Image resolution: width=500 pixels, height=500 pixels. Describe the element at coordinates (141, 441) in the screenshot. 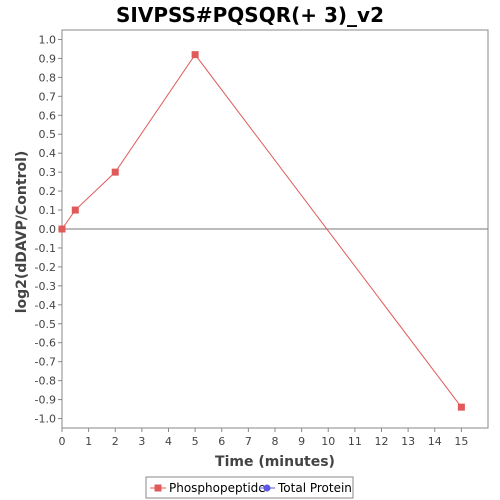

I see `x-tick-label: 3` at that location.